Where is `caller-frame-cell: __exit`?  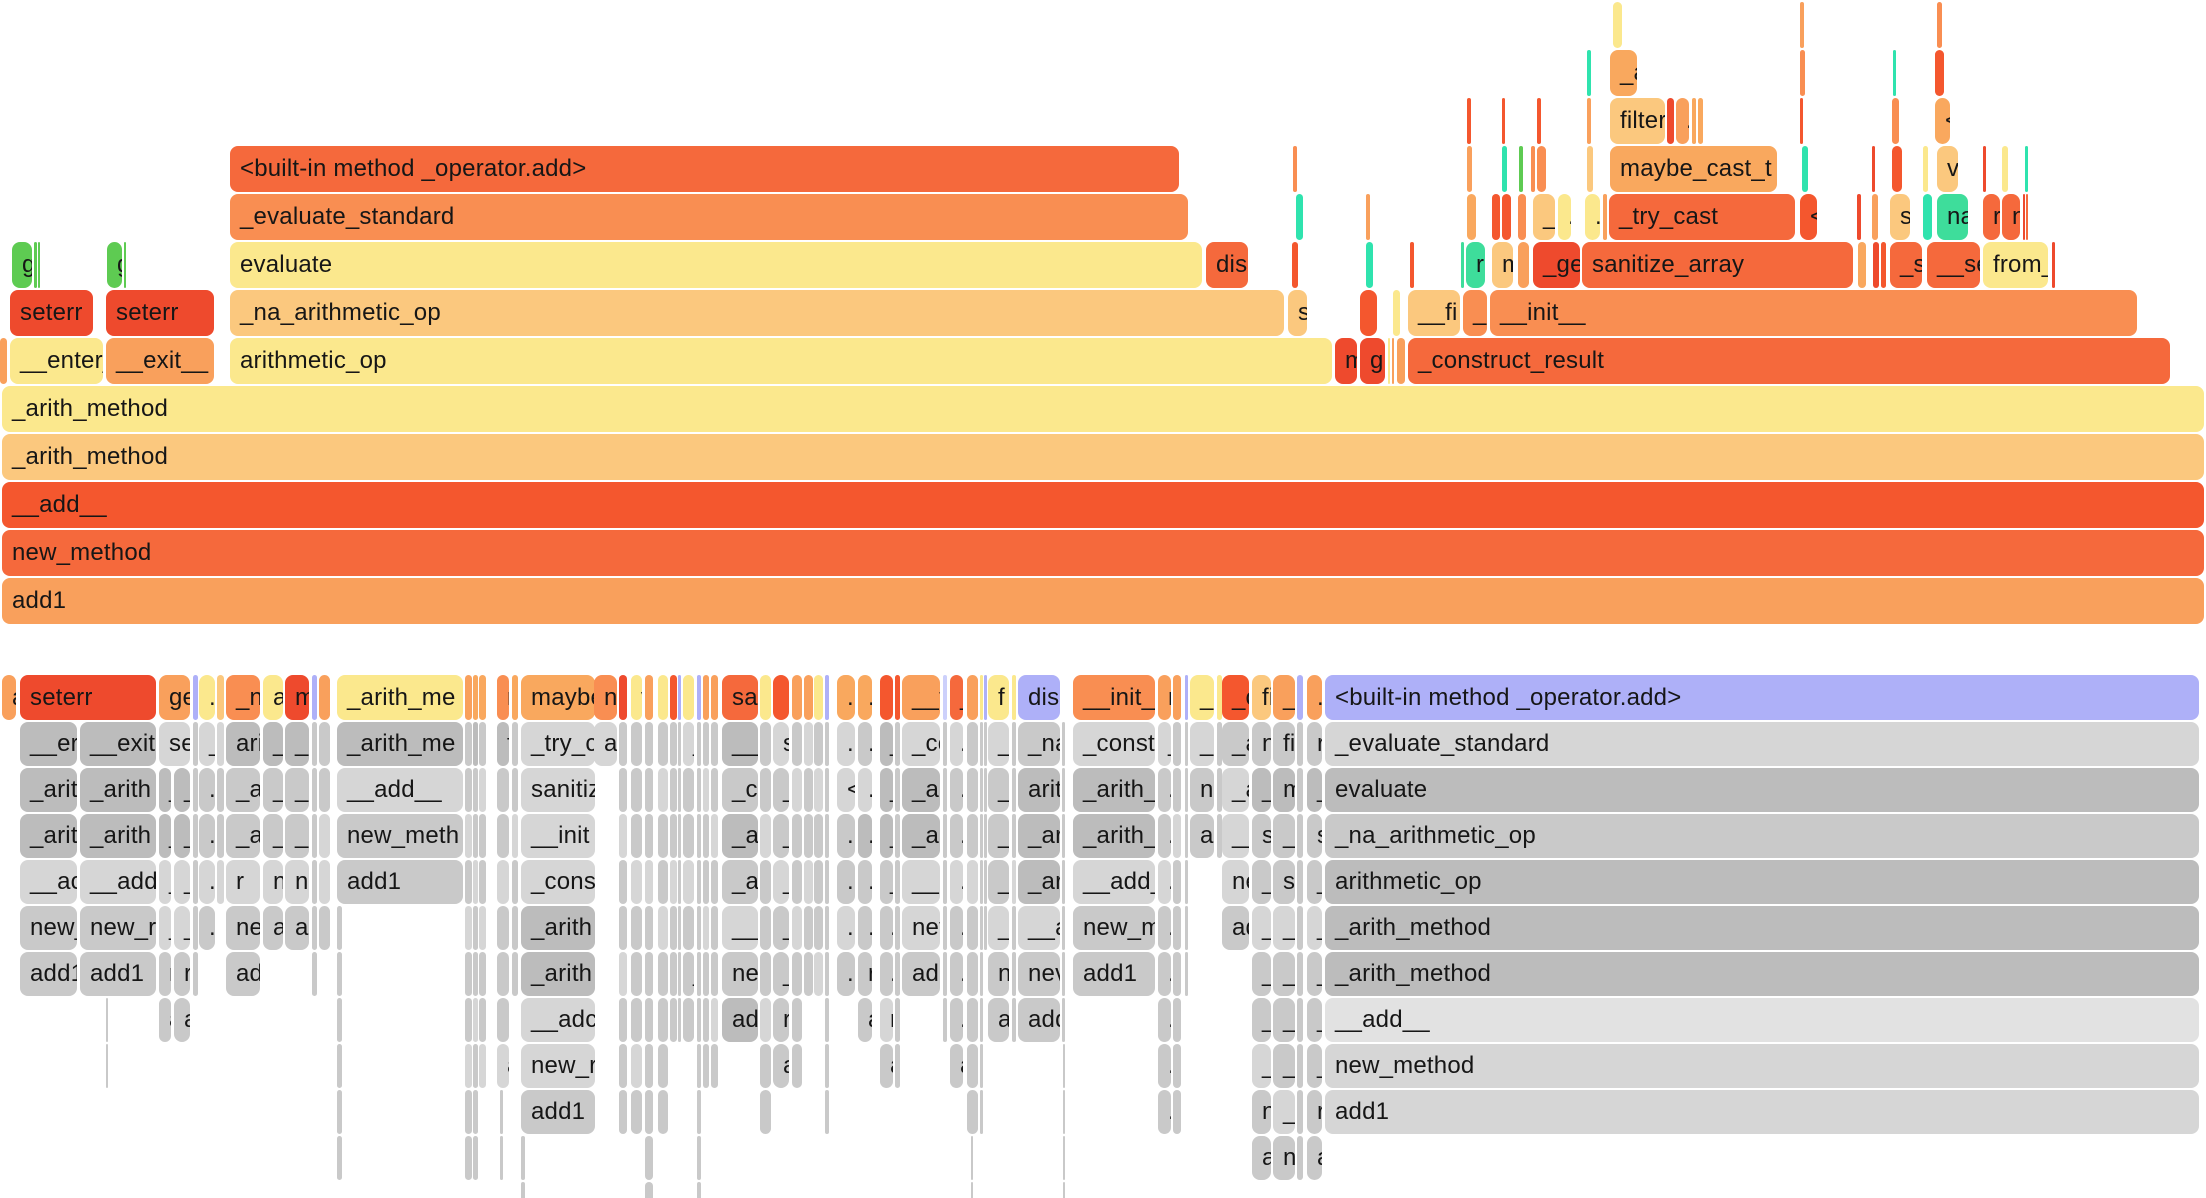 caller-frame-cell: __exit is located at coordinates (118, 744).